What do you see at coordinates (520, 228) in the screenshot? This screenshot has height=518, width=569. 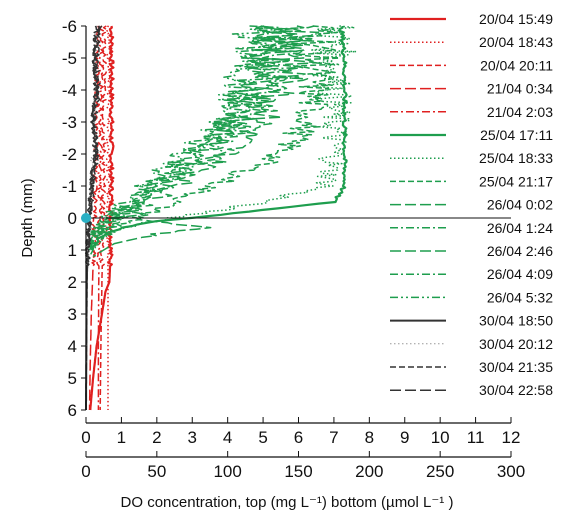 I see `legend-label: 26/04 1:24` at bounding box center [520, 228].